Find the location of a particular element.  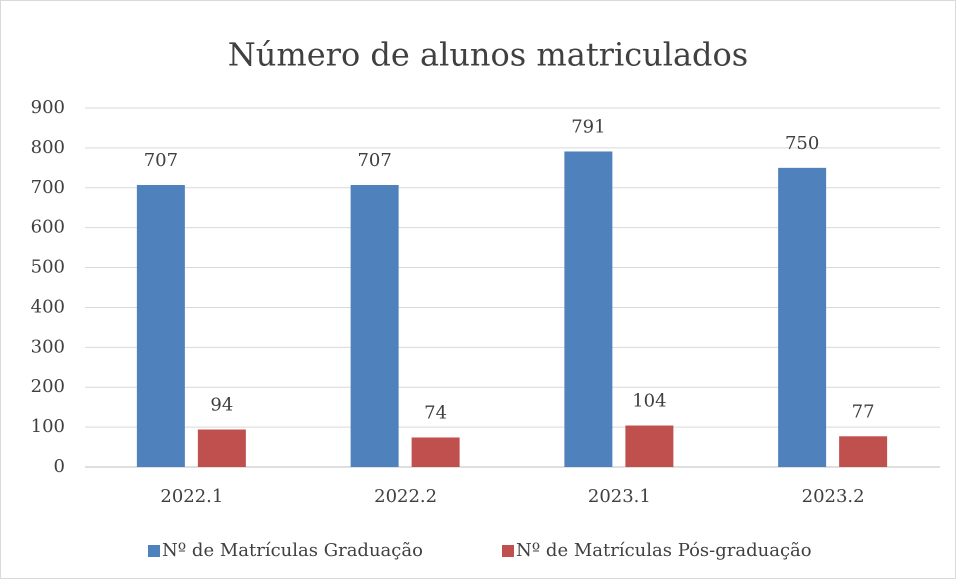

x-tick-label: 2022.1 is located at coordinates (191, 496).